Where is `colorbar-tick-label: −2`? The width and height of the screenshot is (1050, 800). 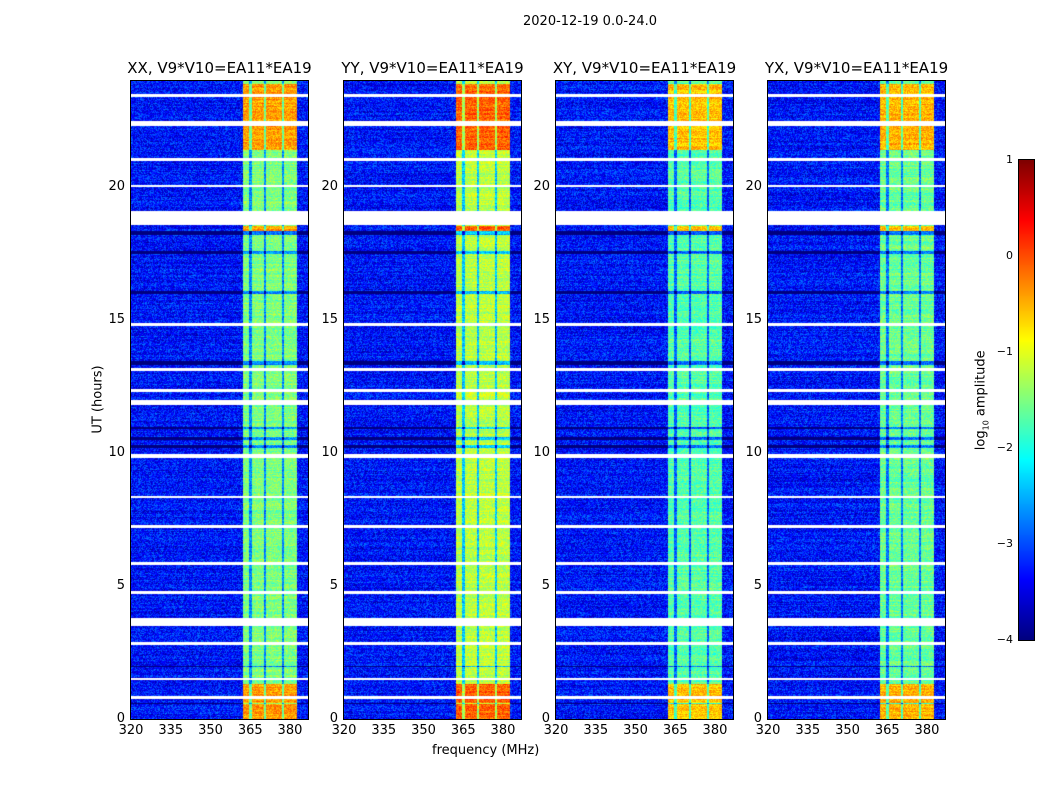 colorbar-tick-label: −2 is located at coordinates (1004, 447).